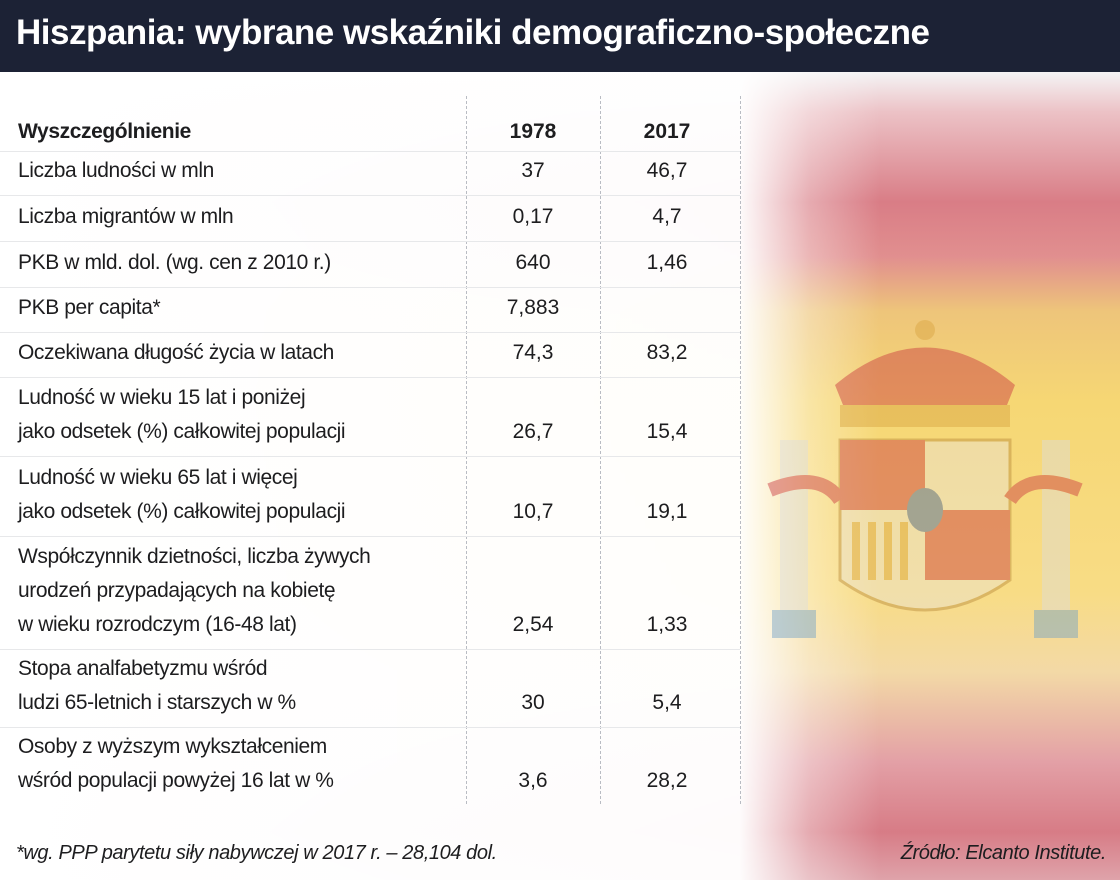  I want to click on column-header-2017: 2017, so click(667, 131).